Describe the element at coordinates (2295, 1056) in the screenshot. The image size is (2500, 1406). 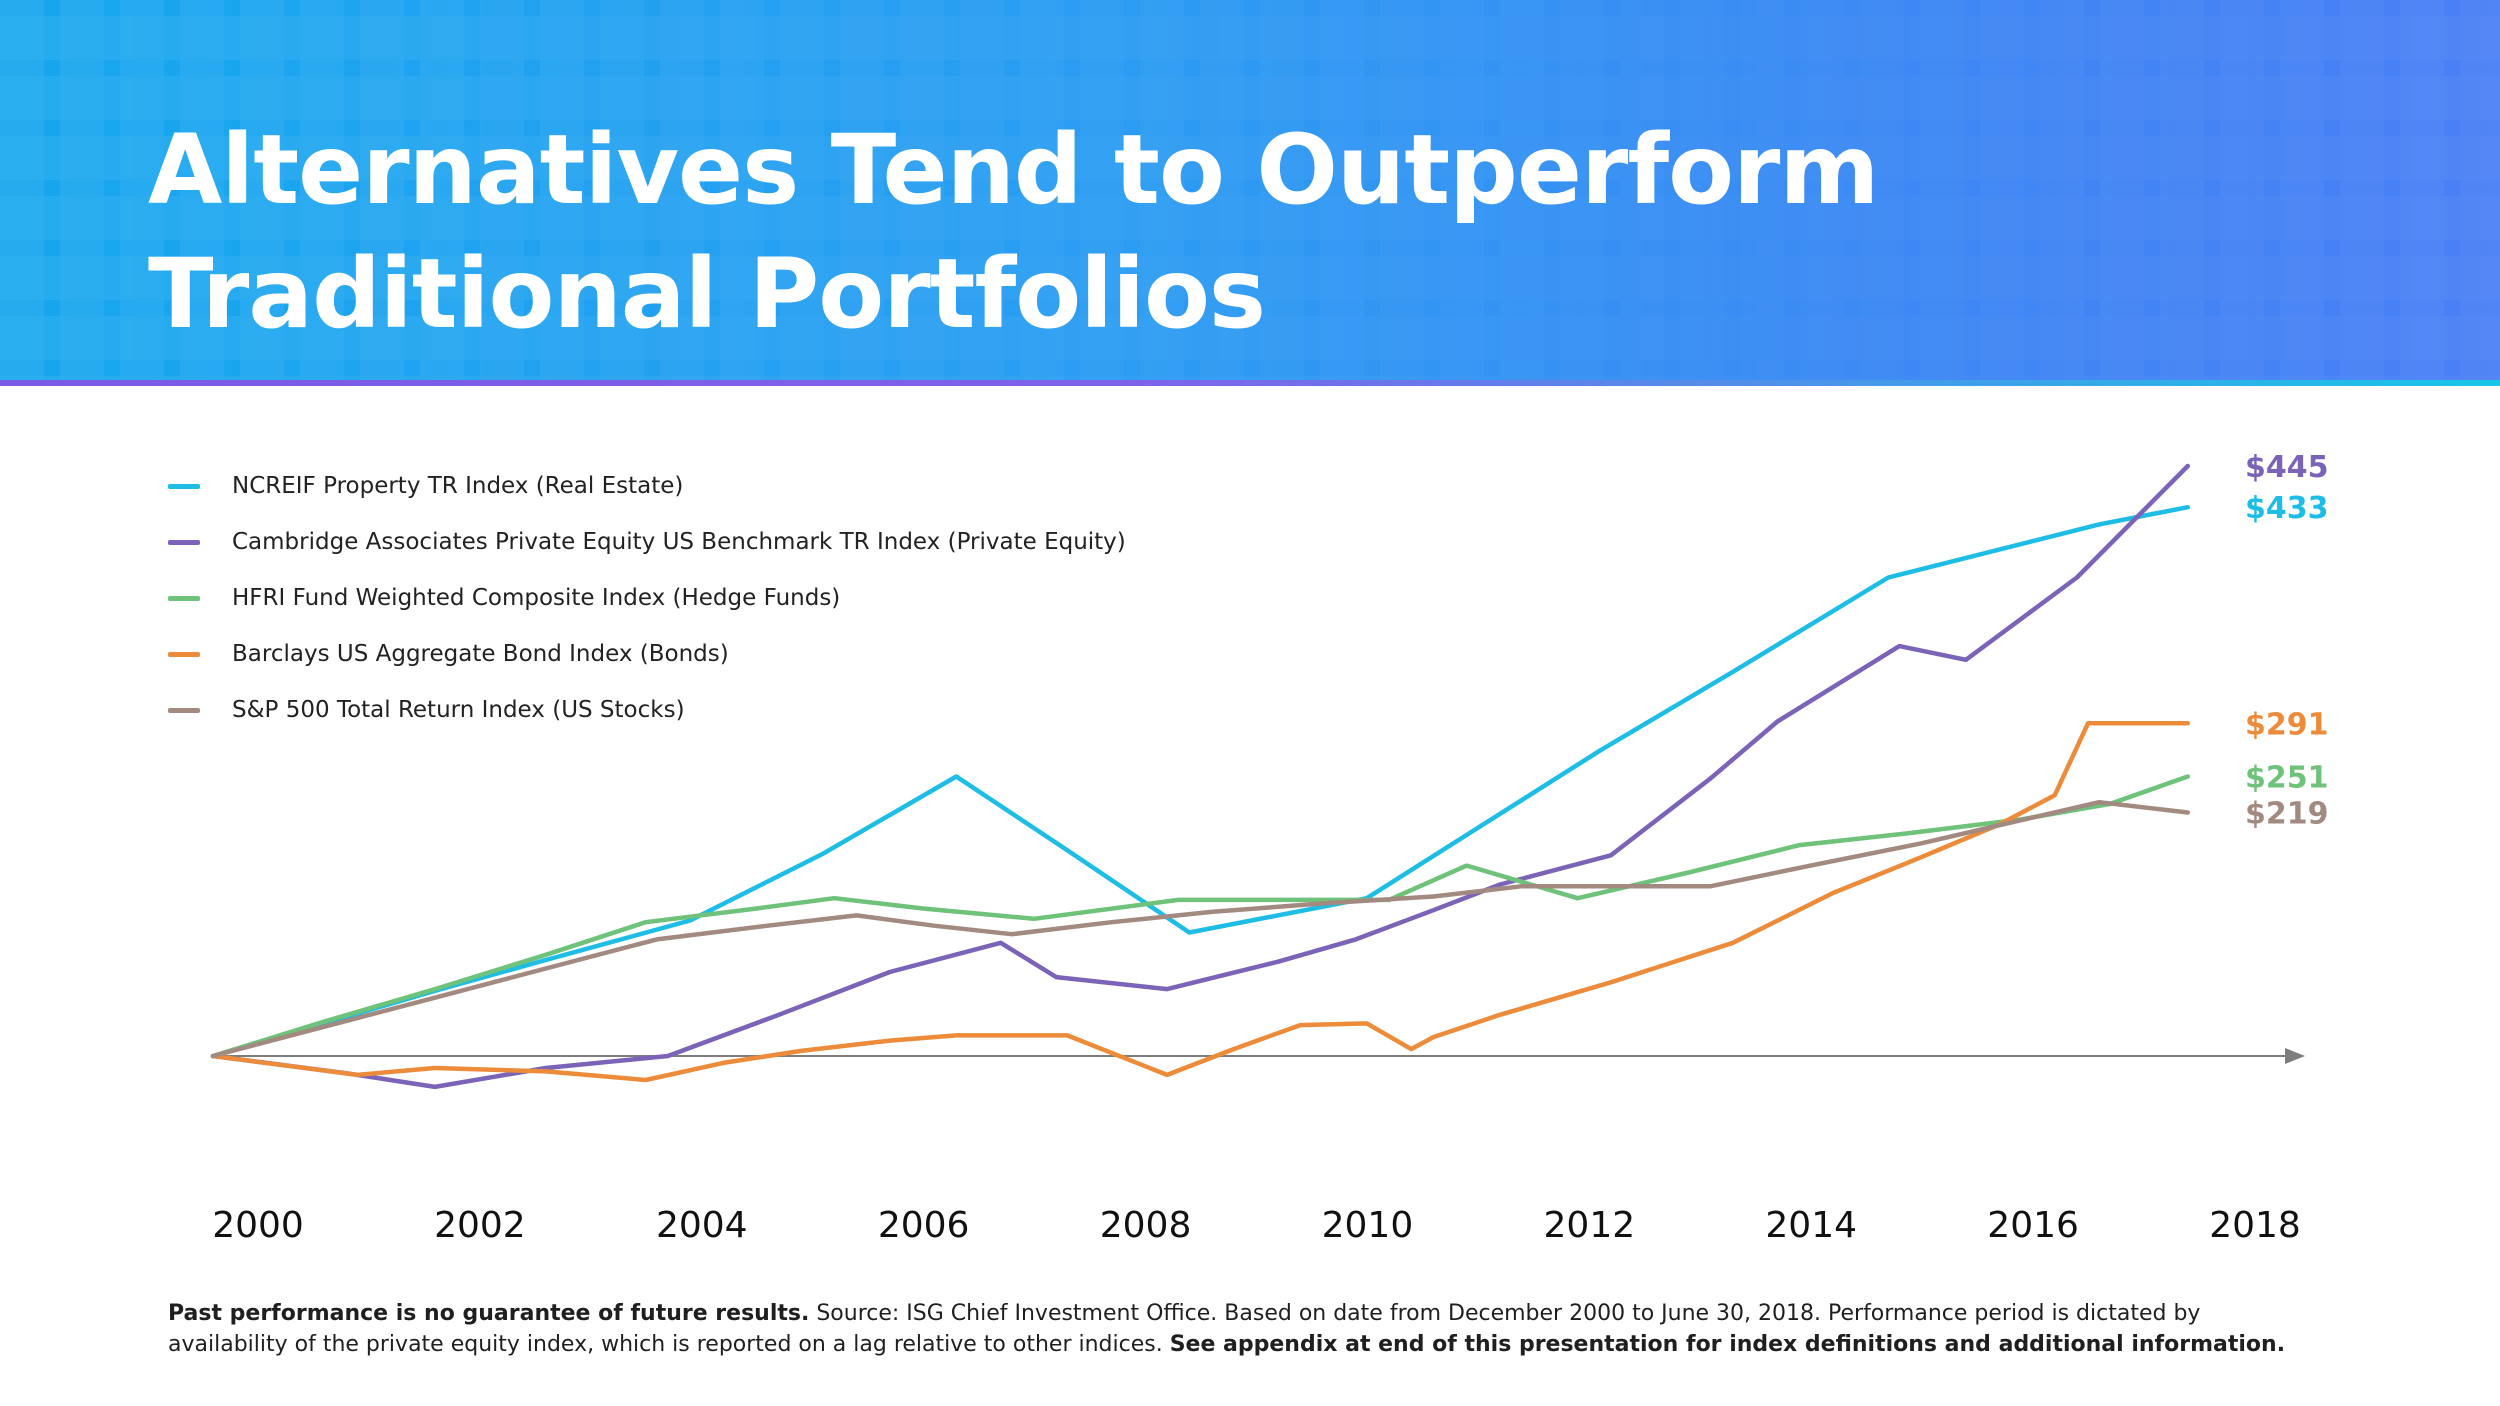
I see `x-axis-arrow` at that location.